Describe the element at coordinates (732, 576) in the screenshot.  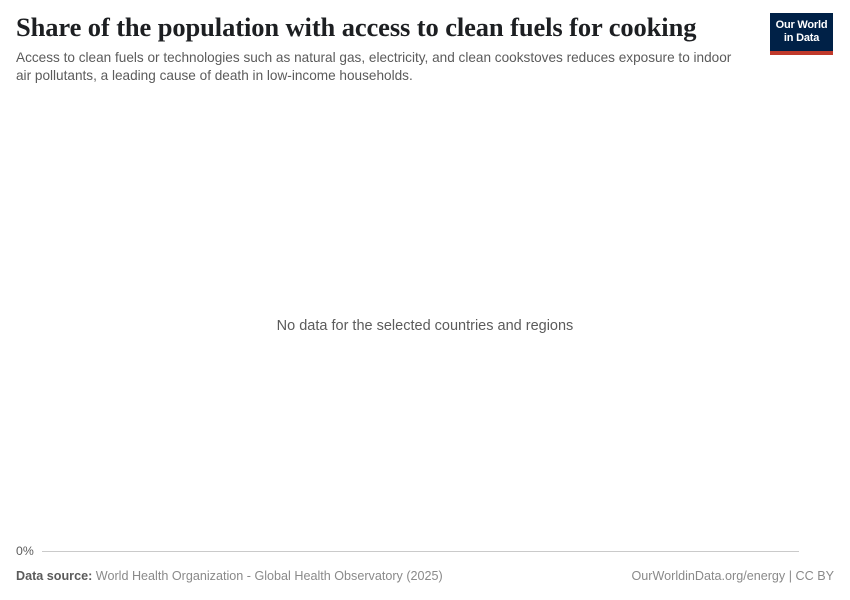
I see `attribution-link: OurWorldinData.org/energy | CC BY` at that location.